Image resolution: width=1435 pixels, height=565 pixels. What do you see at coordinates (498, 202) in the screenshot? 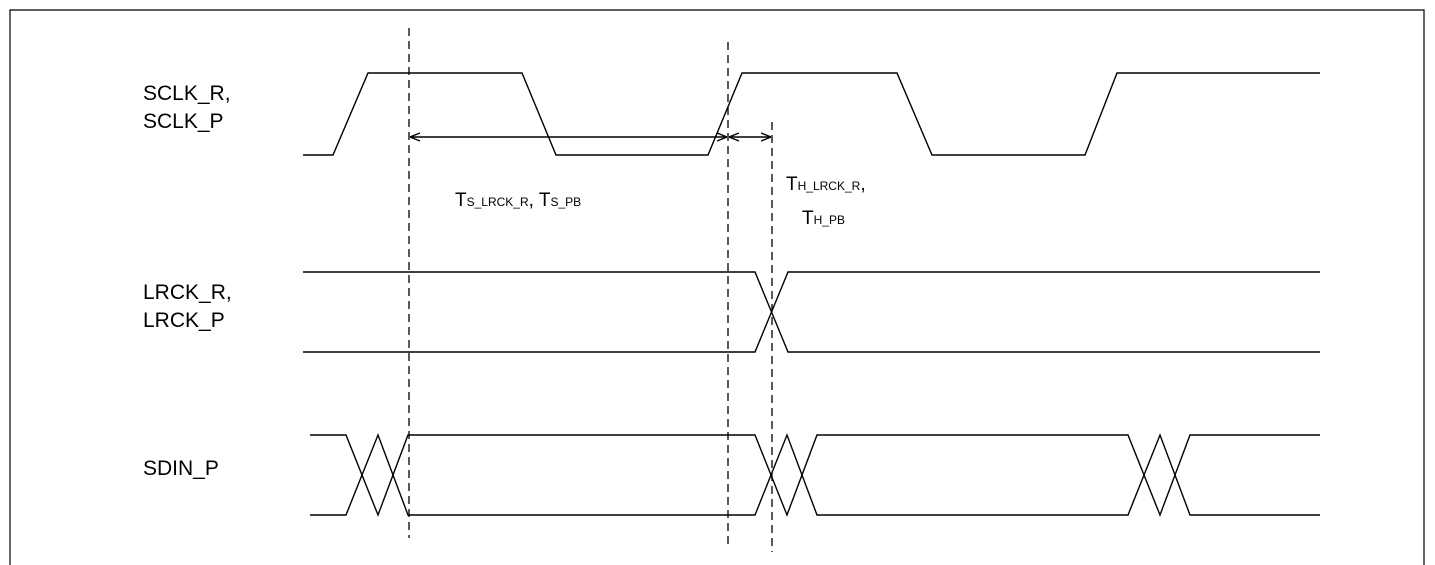
I see `setup-sub1: S_LRCK_R` at bounding box center [498, 202].